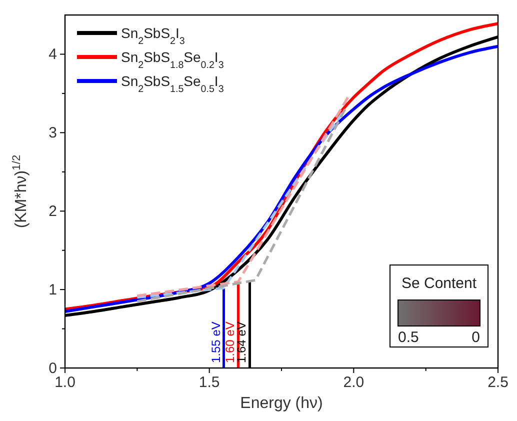  What do you see at coordinates (52, 368) in the screenshot?
I see `y-tick-label: 0` at bounding box center [52, 368].